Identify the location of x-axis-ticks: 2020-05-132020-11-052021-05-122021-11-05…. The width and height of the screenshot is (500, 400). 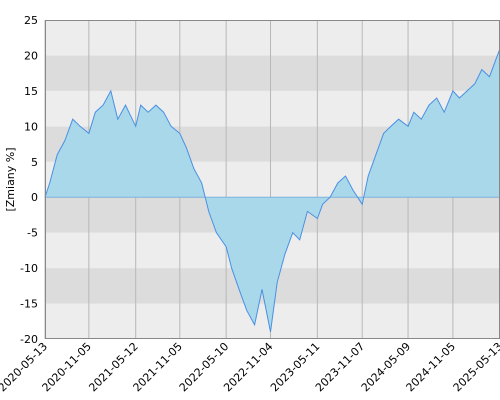
(250, 367).